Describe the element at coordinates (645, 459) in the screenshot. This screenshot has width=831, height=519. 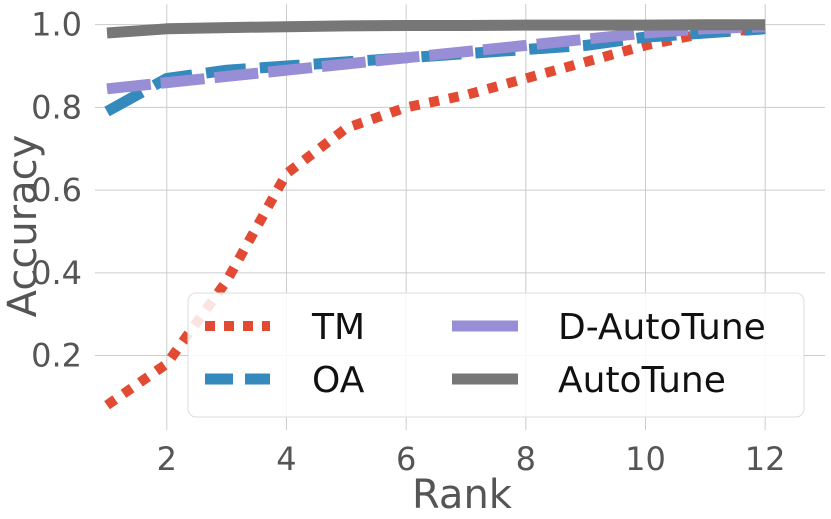
I see `x-tick-label: 10` at that location.